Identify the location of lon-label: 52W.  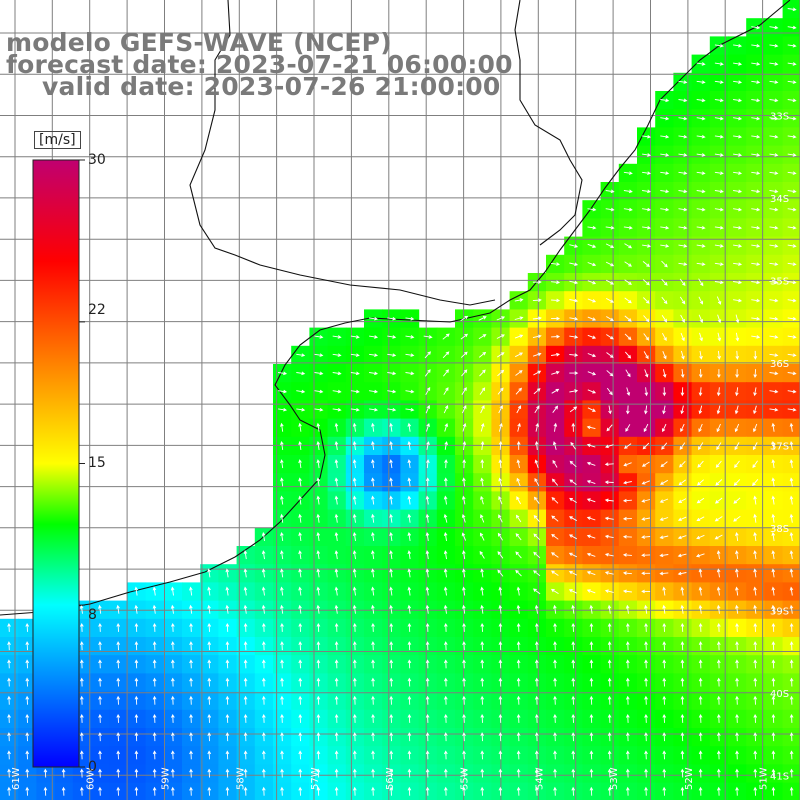
(689, 778).